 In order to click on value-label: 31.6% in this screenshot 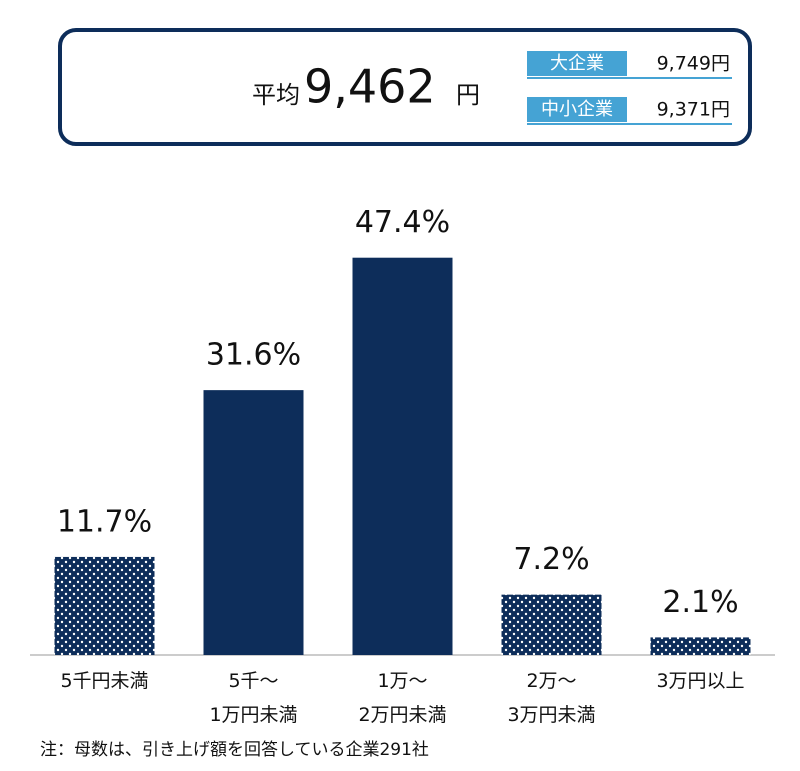, I will do `click(253, 355)`.